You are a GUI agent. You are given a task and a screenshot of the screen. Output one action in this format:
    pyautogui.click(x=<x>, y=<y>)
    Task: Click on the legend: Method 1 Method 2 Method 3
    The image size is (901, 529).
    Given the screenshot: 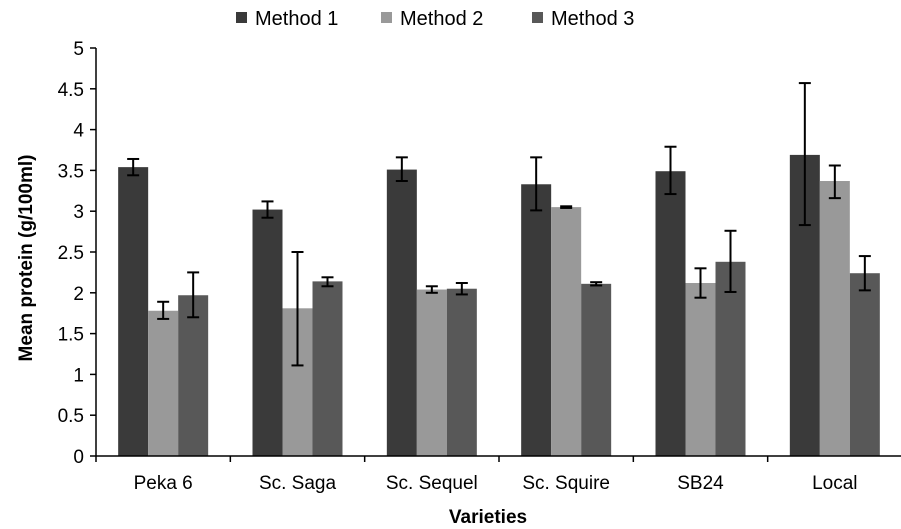 What is the action you would take?
    pyautogui.click(x=435, y=19)
    